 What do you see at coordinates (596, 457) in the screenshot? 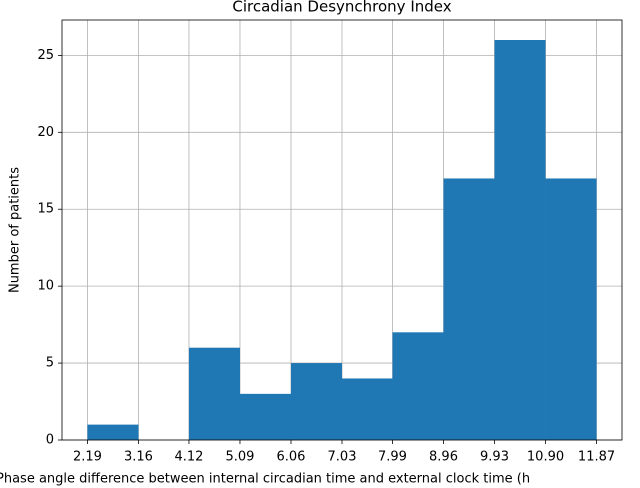
I see `x-tick-label: 11.87` at bounding box center [596, 457].